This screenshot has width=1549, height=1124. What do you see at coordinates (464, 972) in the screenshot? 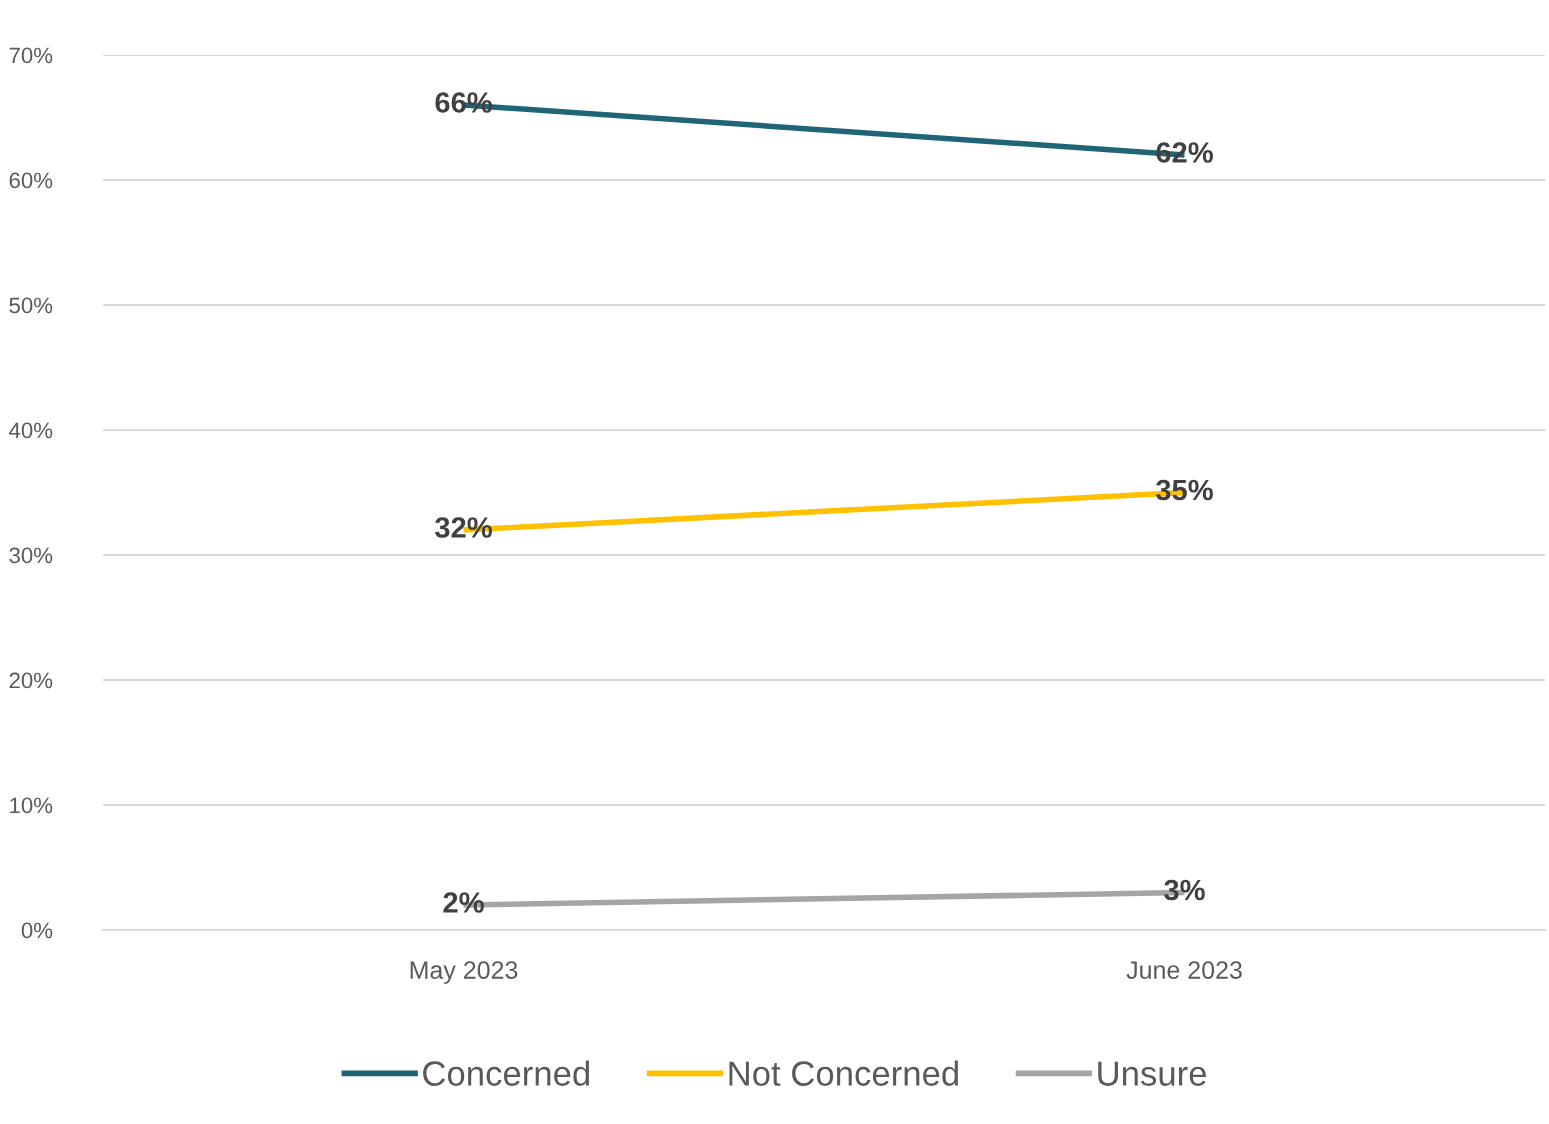
I see `x-tick-label: May 2023` at bounding box center [464, 972].